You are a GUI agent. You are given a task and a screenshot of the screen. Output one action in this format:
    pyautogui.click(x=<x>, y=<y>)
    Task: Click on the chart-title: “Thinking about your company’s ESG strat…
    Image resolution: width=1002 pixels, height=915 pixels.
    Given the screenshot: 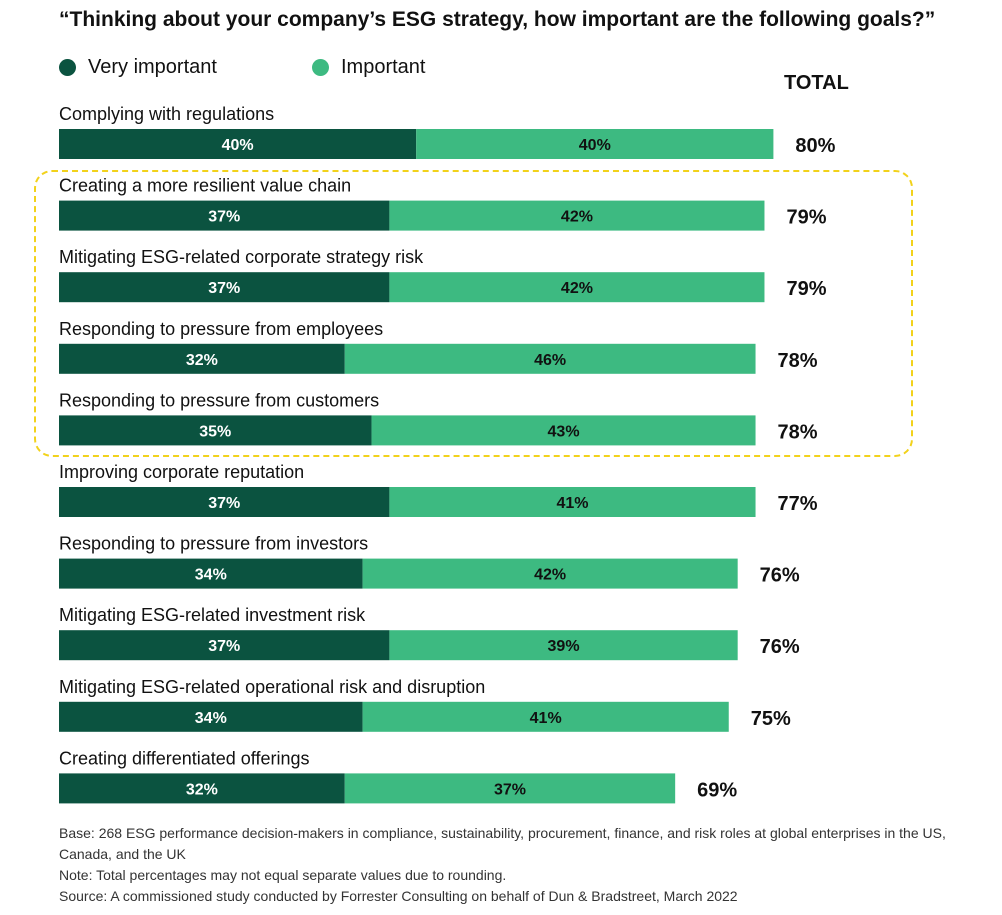 What is the action you would take?
    pyautogui.click(x=497, y=19)
    